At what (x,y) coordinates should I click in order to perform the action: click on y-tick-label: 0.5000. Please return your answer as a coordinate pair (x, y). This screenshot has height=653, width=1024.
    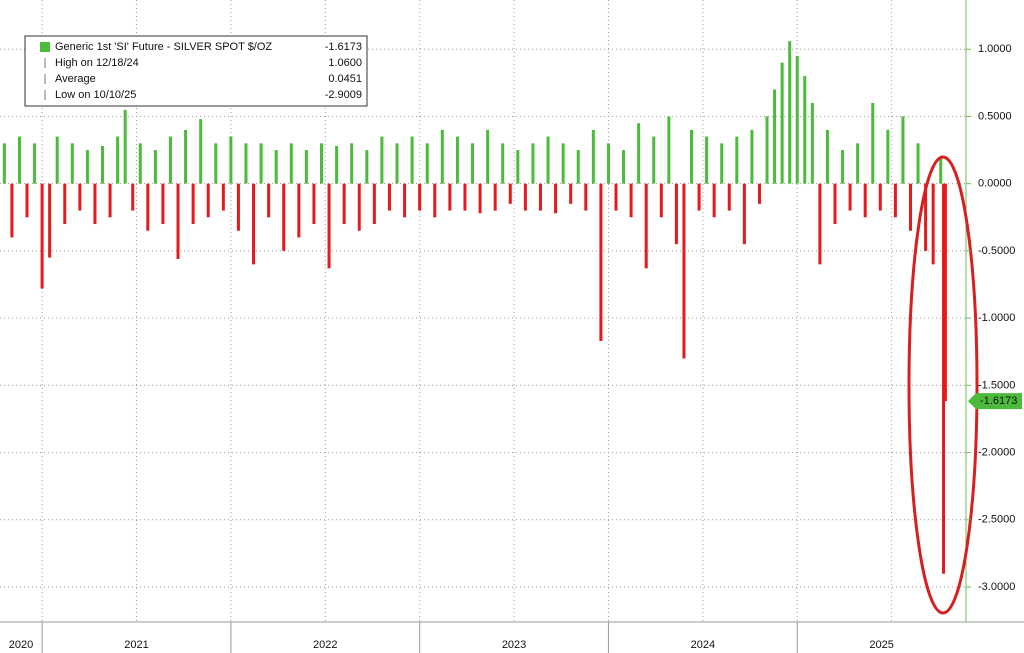
    Looking at the image, I should click on (995, 116).